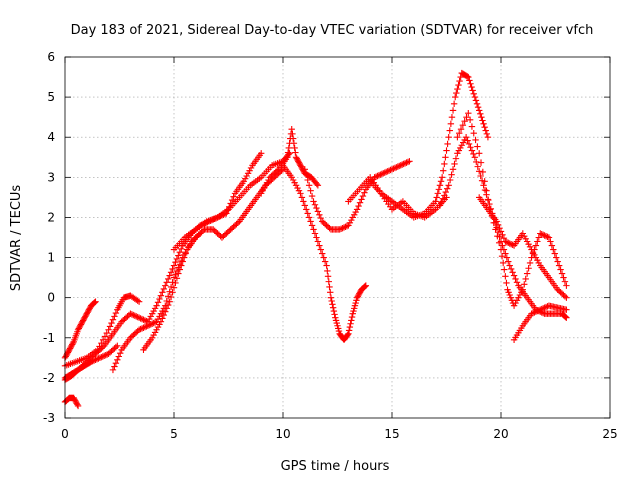 This screenshot has width=640, height=480. Describe the element at coordinates (49, 418) in the screenshot. I see `y-tick-label: -3` at that location.